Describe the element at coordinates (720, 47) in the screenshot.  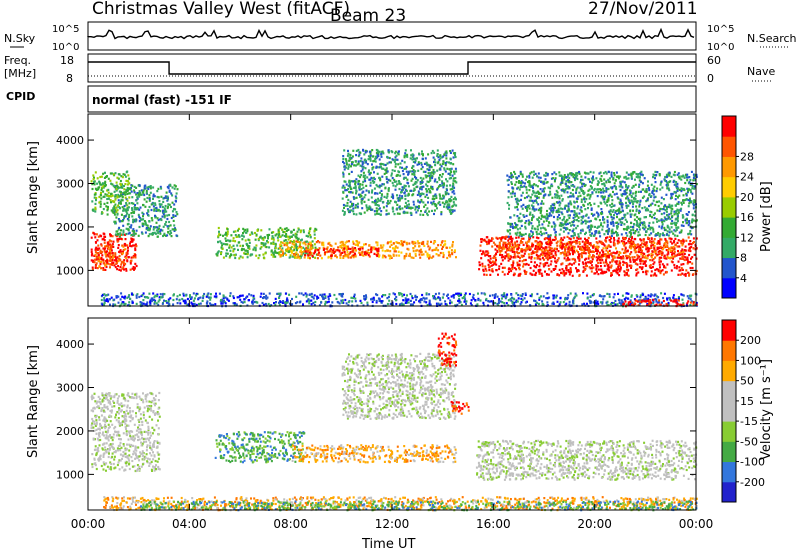
I see `noise-right-tick-bottom: 10^0` at that location.